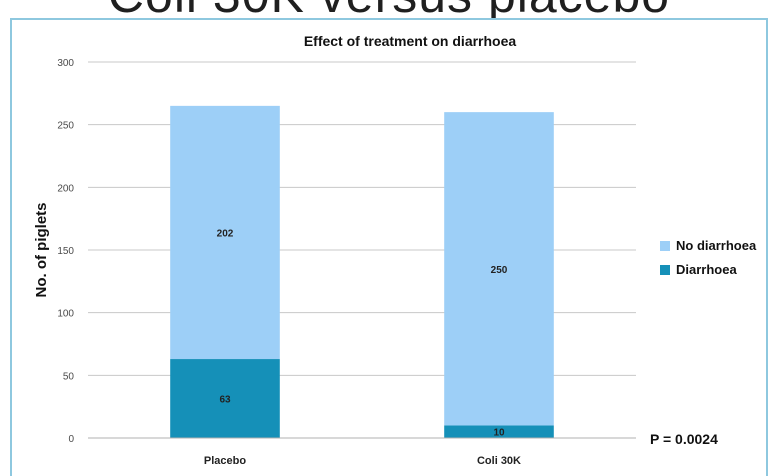 This screenshot has height=476, width=778. What do you see at coordinates (65, 314) in the screenshot?
I see `y-tick-label: 100` at bounding box center [65, 314].